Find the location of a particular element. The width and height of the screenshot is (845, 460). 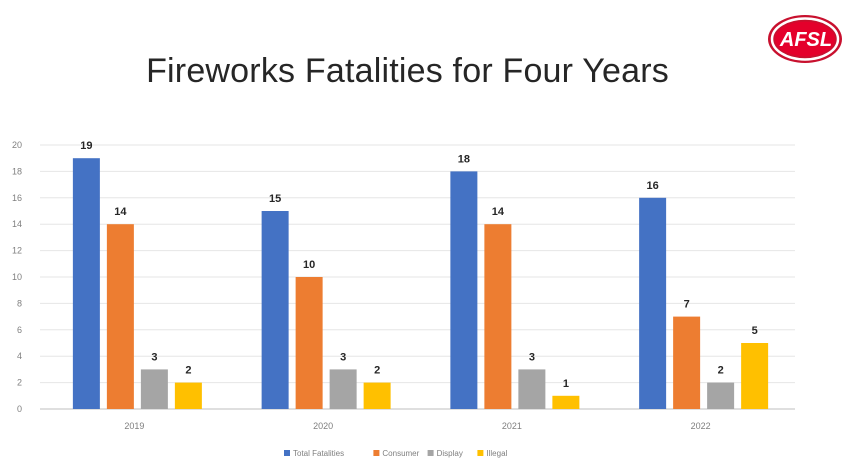

bar-display-2020 is located at coordinates (343, 389).